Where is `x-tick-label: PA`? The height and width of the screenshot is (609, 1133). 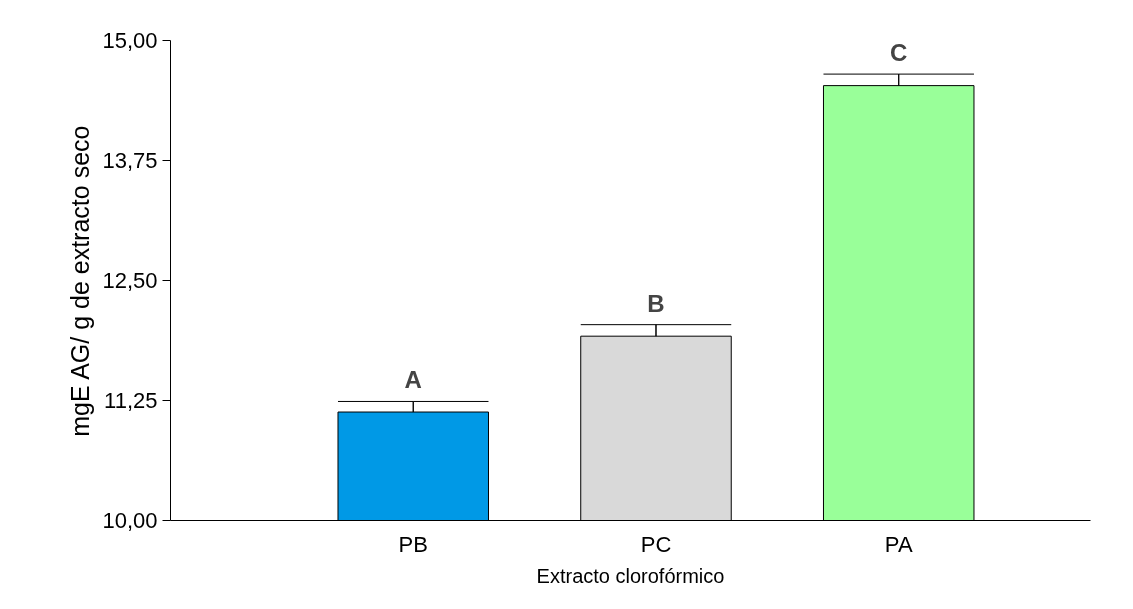
x-tick-label: PA is located at coordinates (898, 544).